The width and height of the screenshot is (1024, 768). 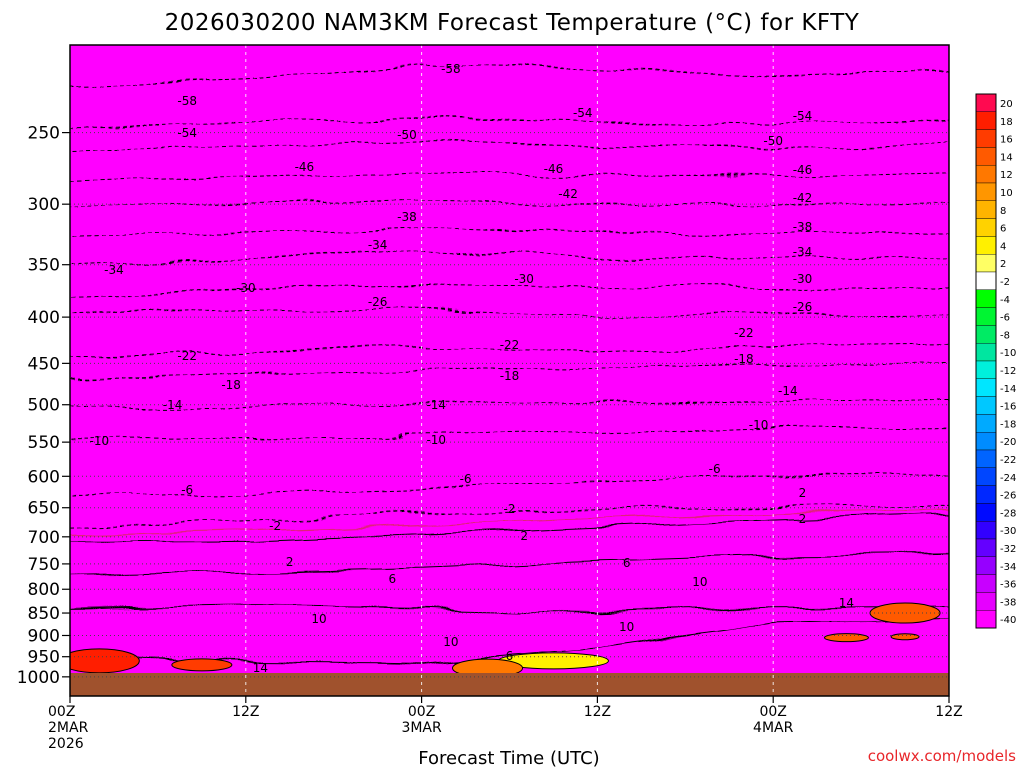 What do you see at coordinates (1005, 282) in the screenshot?
I see `colorbar-label: -2` at bounding box center [1005, 282].